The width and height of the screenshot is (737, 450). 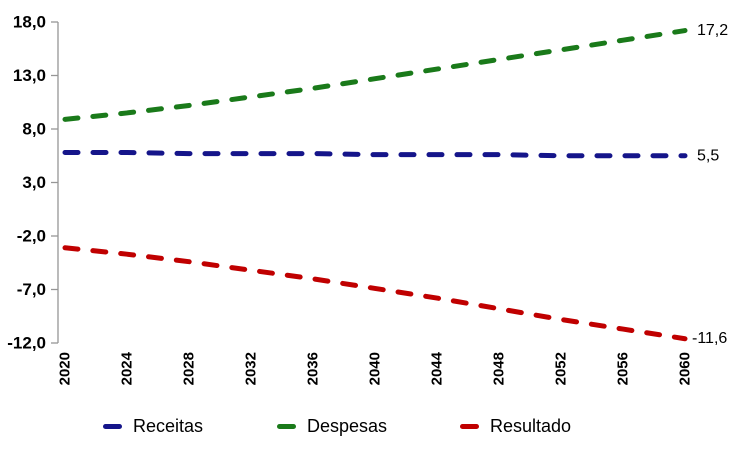 I want to click on legend-item-despesas: Despesas, so click(x=332, y=426).